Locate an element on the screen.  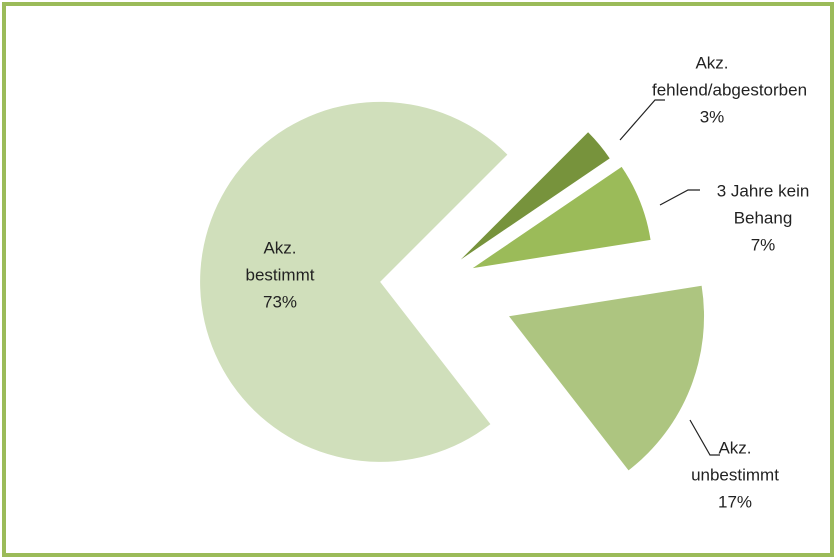
label-value: 3% is located at coordinates (712, 117).